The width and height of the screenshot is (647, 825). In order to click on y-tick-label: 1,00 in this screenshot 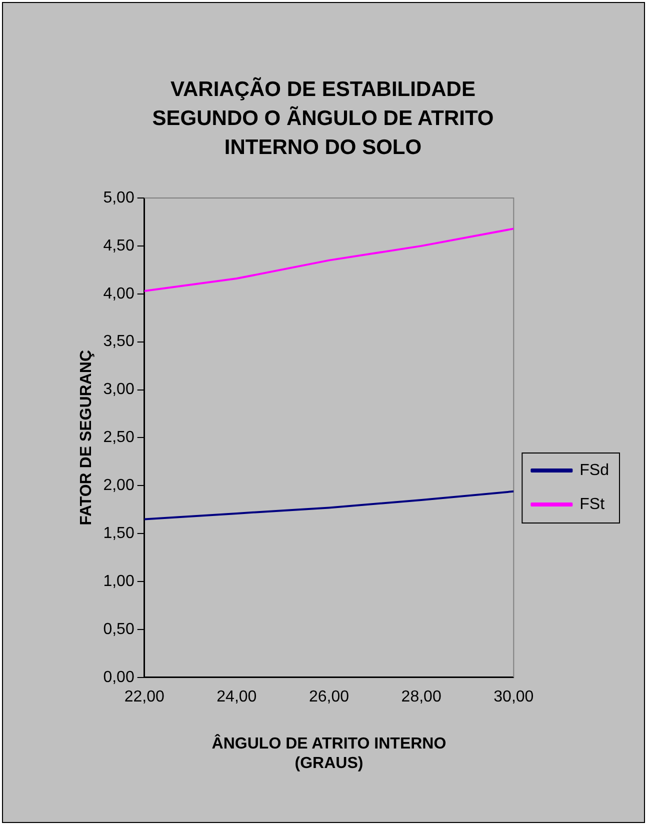, I will do `click(118, 581)`.